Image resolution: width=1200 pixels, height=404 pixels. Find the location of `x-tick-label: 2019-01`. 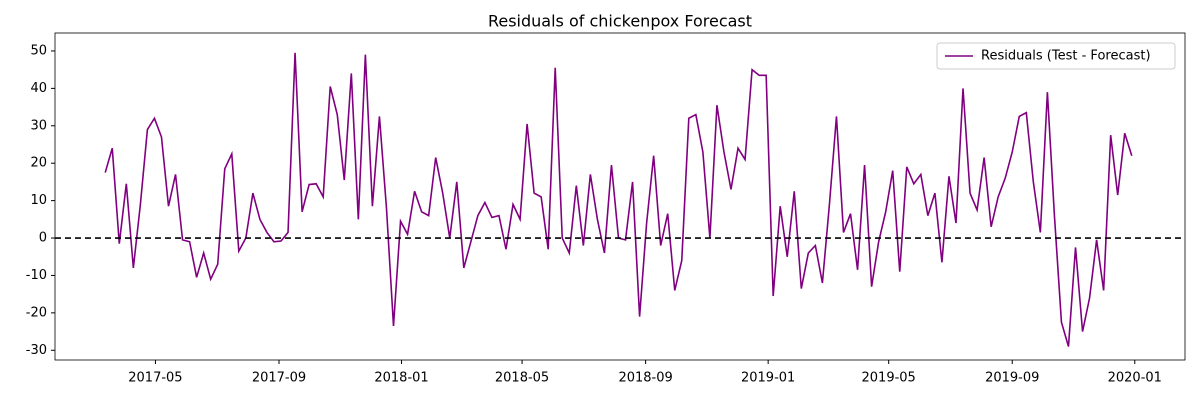

x-tick-label: 2019-01 is located at coordinates (768, 378).